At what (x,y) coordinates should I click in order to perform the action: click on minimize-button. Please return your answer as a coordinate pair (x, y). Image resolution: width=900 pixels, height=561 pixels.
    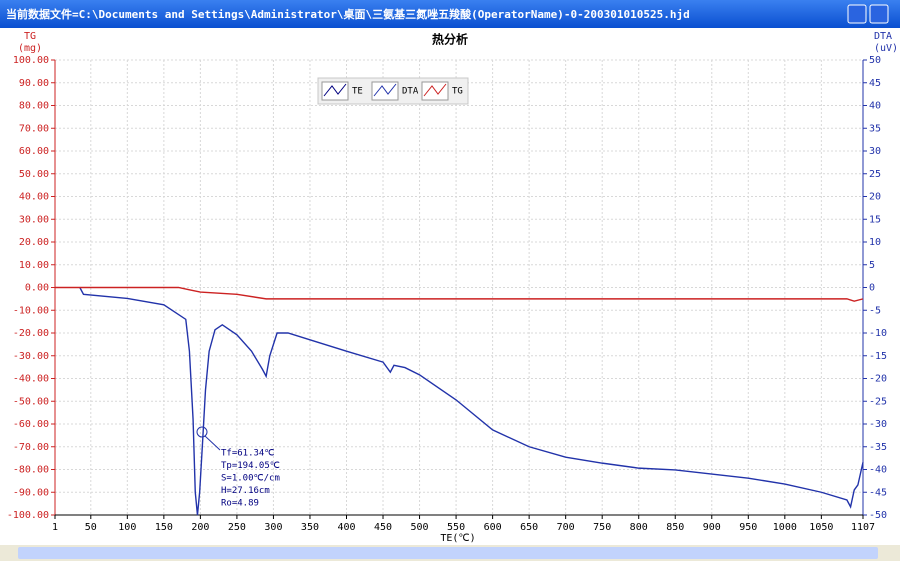
    Looking at the image, I should click on (857, 14).